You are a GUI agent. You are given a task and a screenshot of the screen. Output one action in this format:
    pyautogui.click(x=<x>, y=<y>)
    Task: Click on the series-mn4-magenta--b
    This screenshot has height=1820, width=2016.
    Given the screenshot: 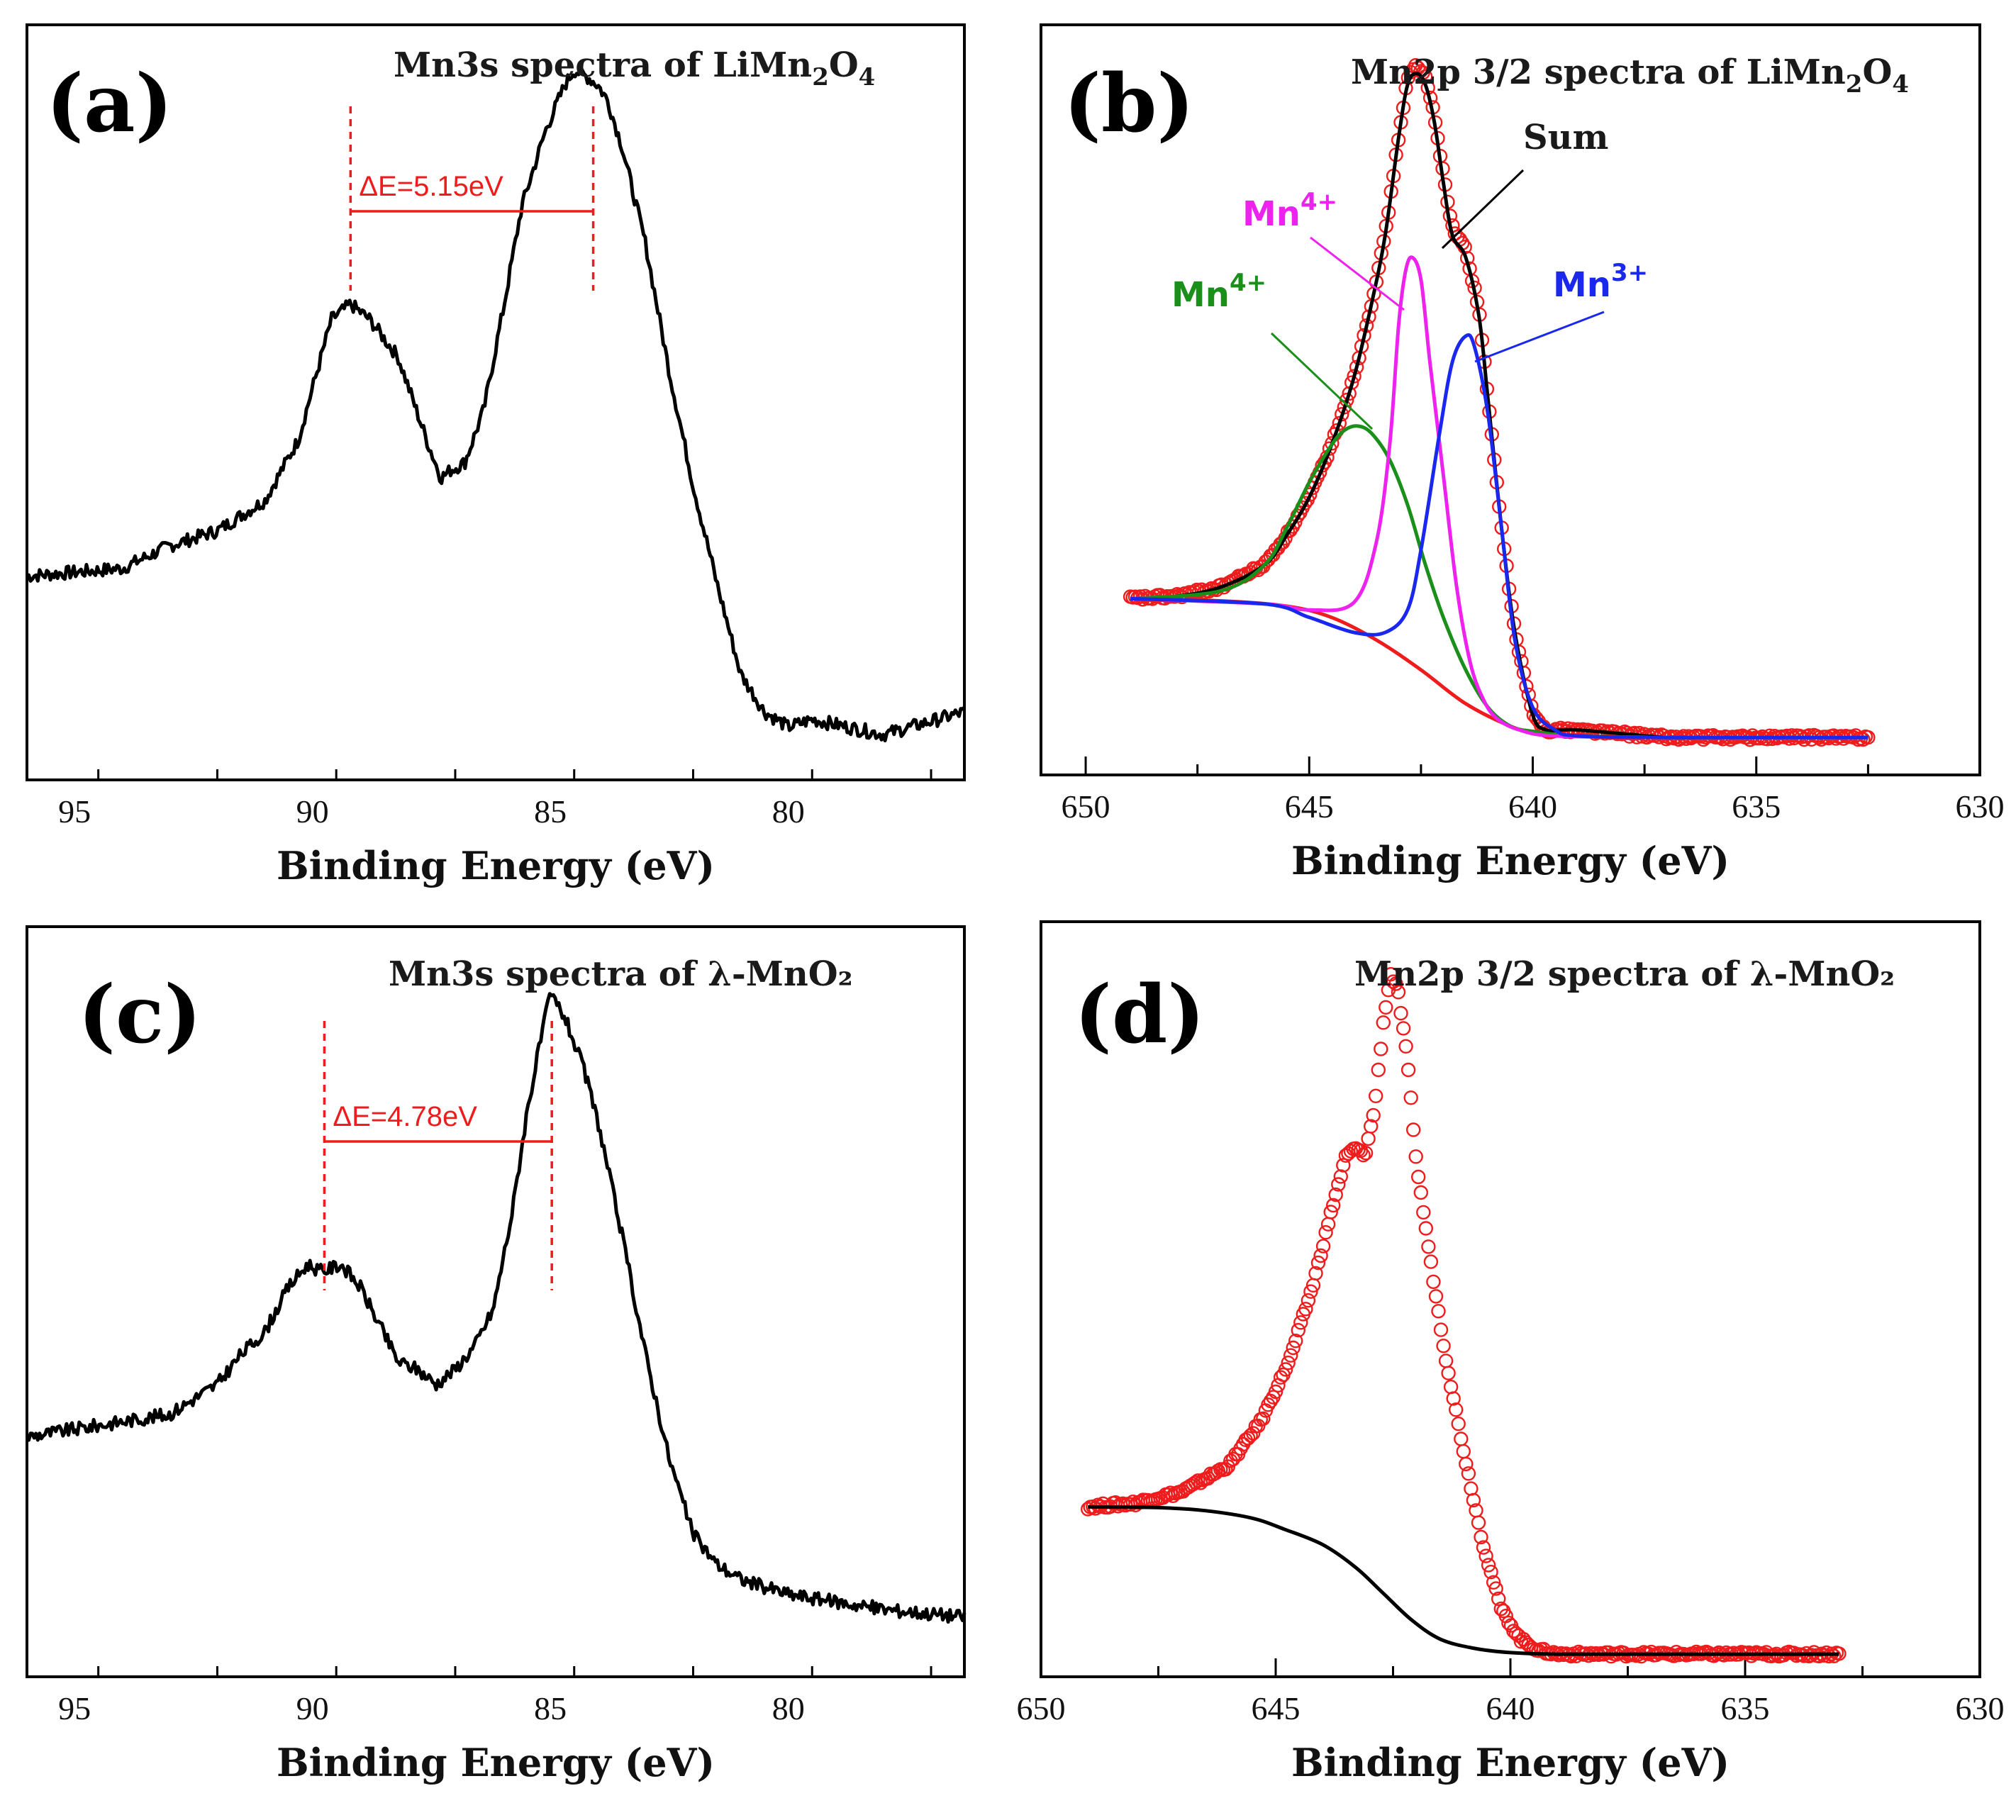 What is the action you would take?
    pyautogui.click(x=1499, y=497)
    